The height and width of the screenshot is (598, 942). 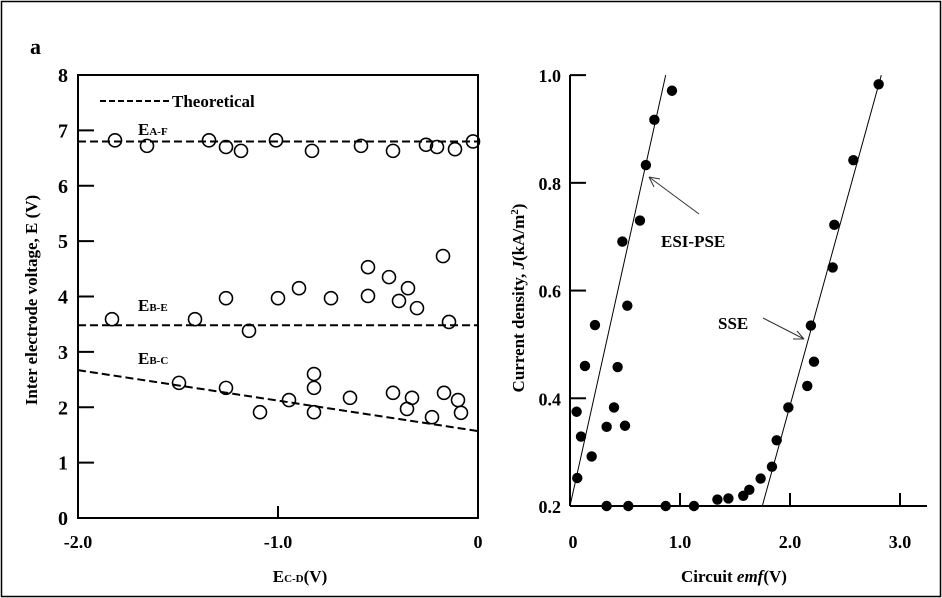 I want to click on y-tick-label: 1, so click(x=63, y=464).